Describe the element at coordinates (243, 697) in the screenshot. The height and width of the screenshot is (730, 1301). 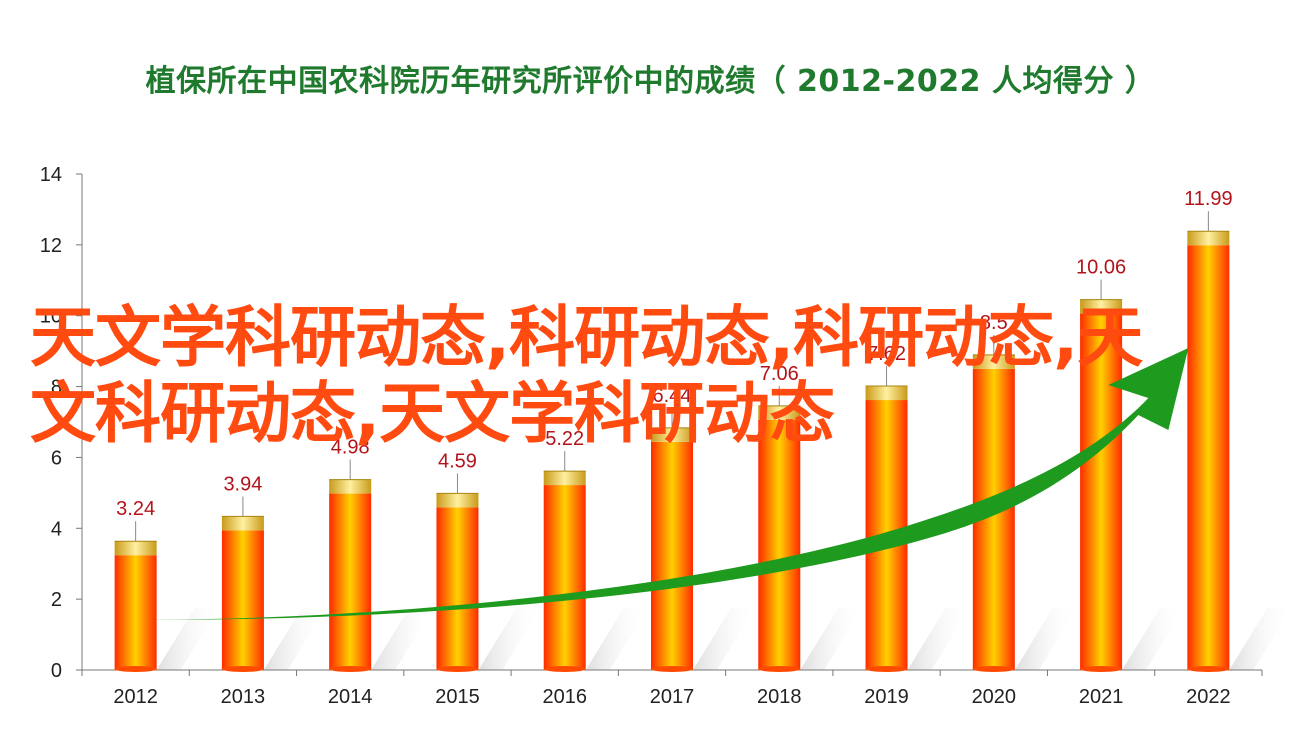
I see `x-tick-label: 2013` at that location.